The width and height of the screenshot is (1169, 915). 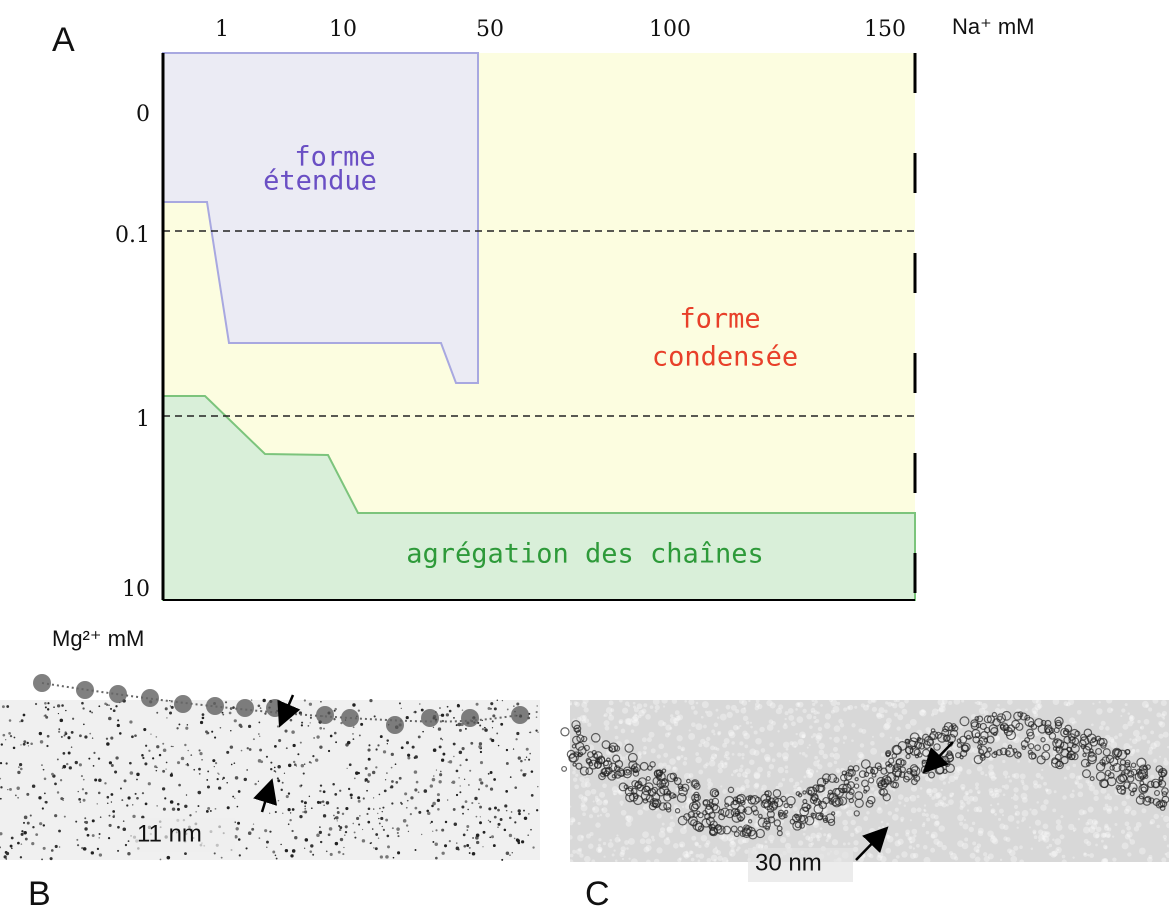 I want to click on fiber-grain, so click(x=564, y=769).